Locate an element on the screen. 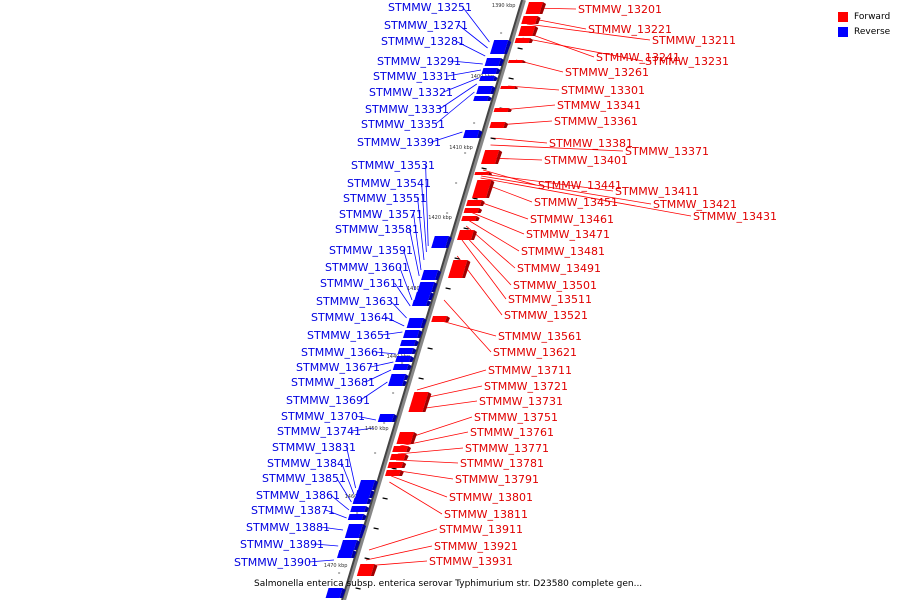 This screenshot has height=600, width=900. axis-tick-label: 1420 kbp is located at coordinates (440, 218).